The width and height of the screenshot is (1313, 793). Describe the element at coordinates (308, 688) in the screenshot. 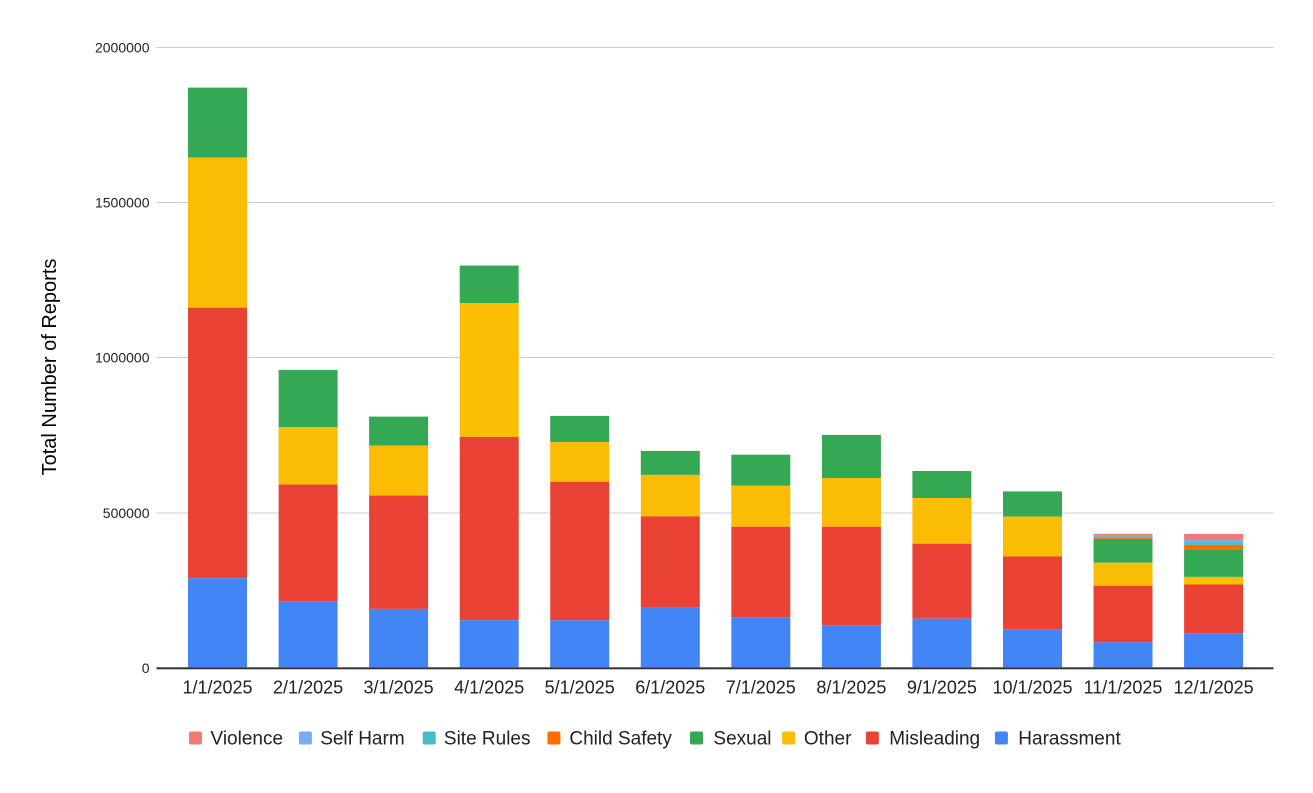

I see `svg-text: 2/1/2025` at that location.